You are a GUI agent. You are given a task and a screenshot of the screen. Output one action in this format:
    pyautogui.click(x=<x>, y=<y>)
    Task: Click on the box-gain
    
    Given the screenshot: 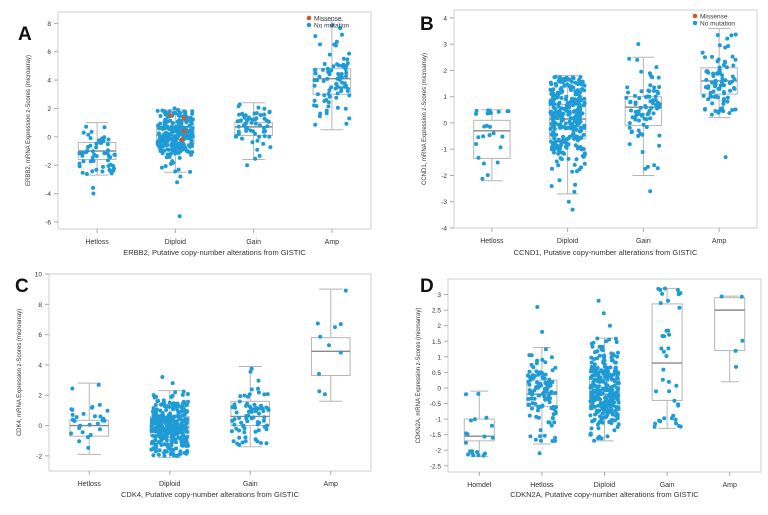 What is the action you would take?
    pyautogui.click(x=250, y=406)
    